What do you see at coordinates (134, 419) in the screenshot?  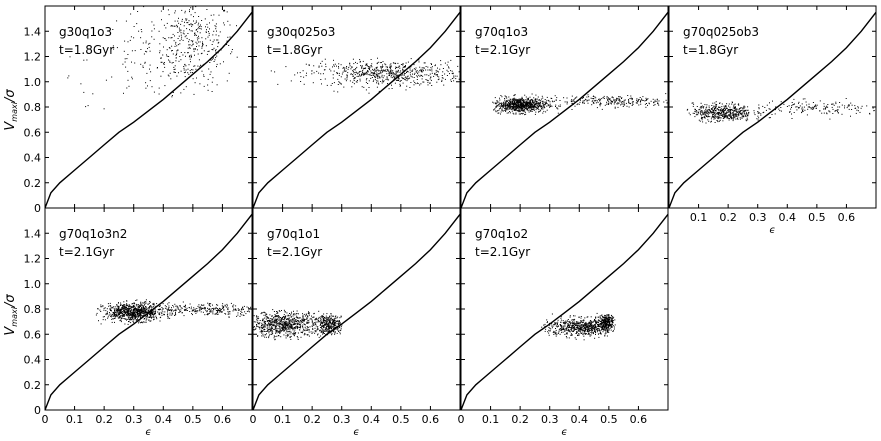 I see `x-tick-label: 0.3` at bounding box center [134, 419].